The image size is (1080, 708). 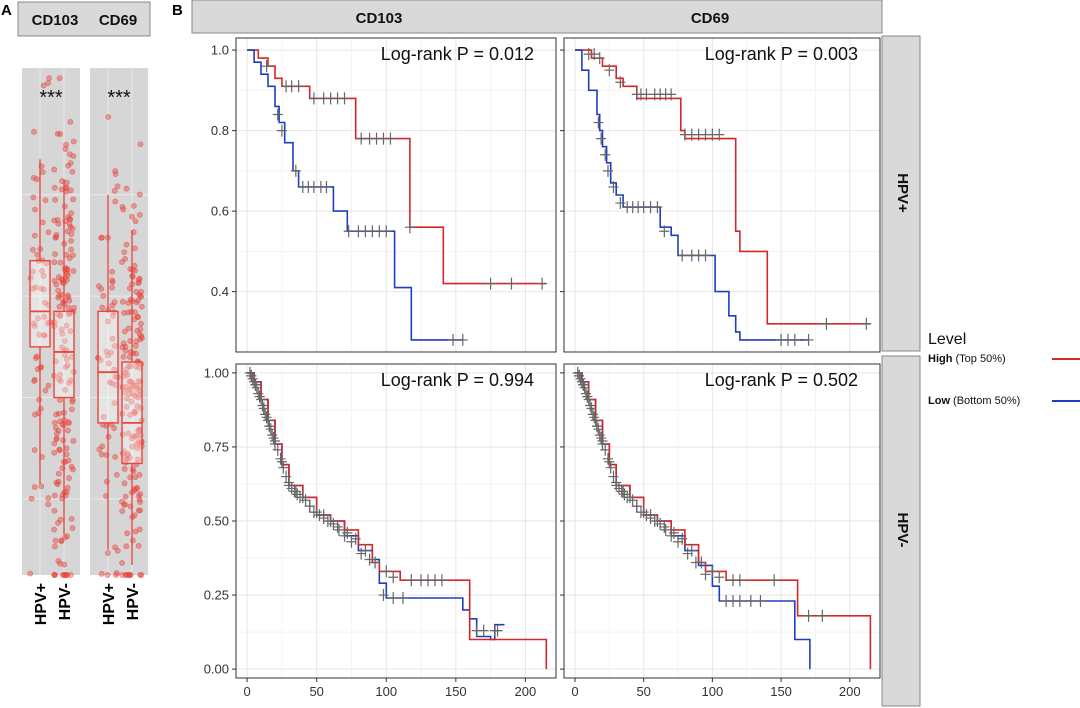 I want to click on panel-b-column-strip, so click(x=537, y=17).